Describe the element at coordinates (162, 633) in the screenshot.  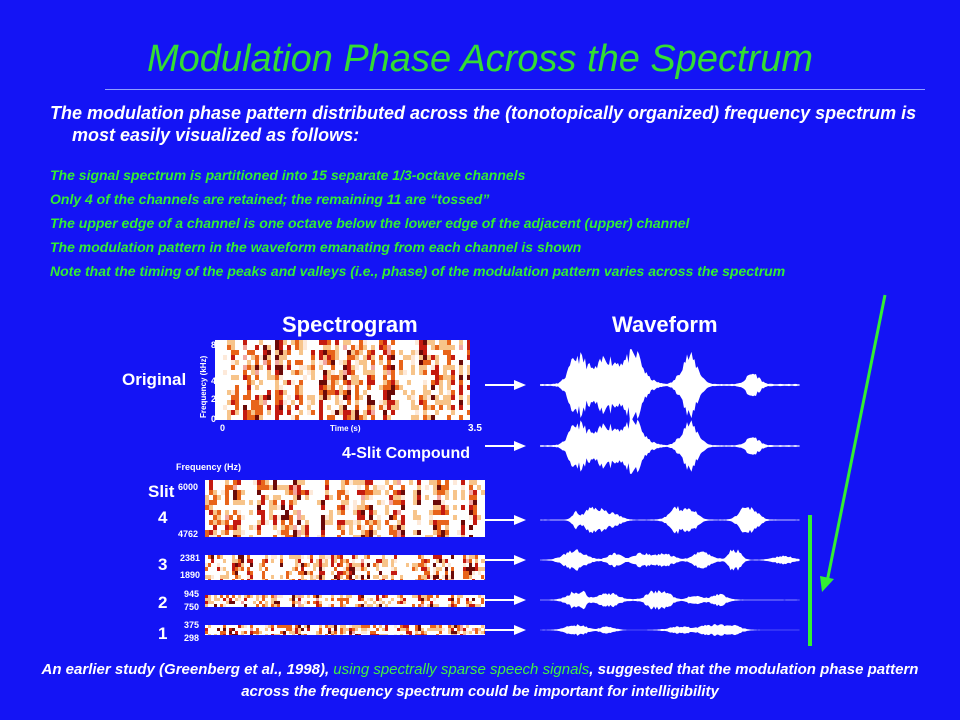
I see `slit-number: 1` at that location.